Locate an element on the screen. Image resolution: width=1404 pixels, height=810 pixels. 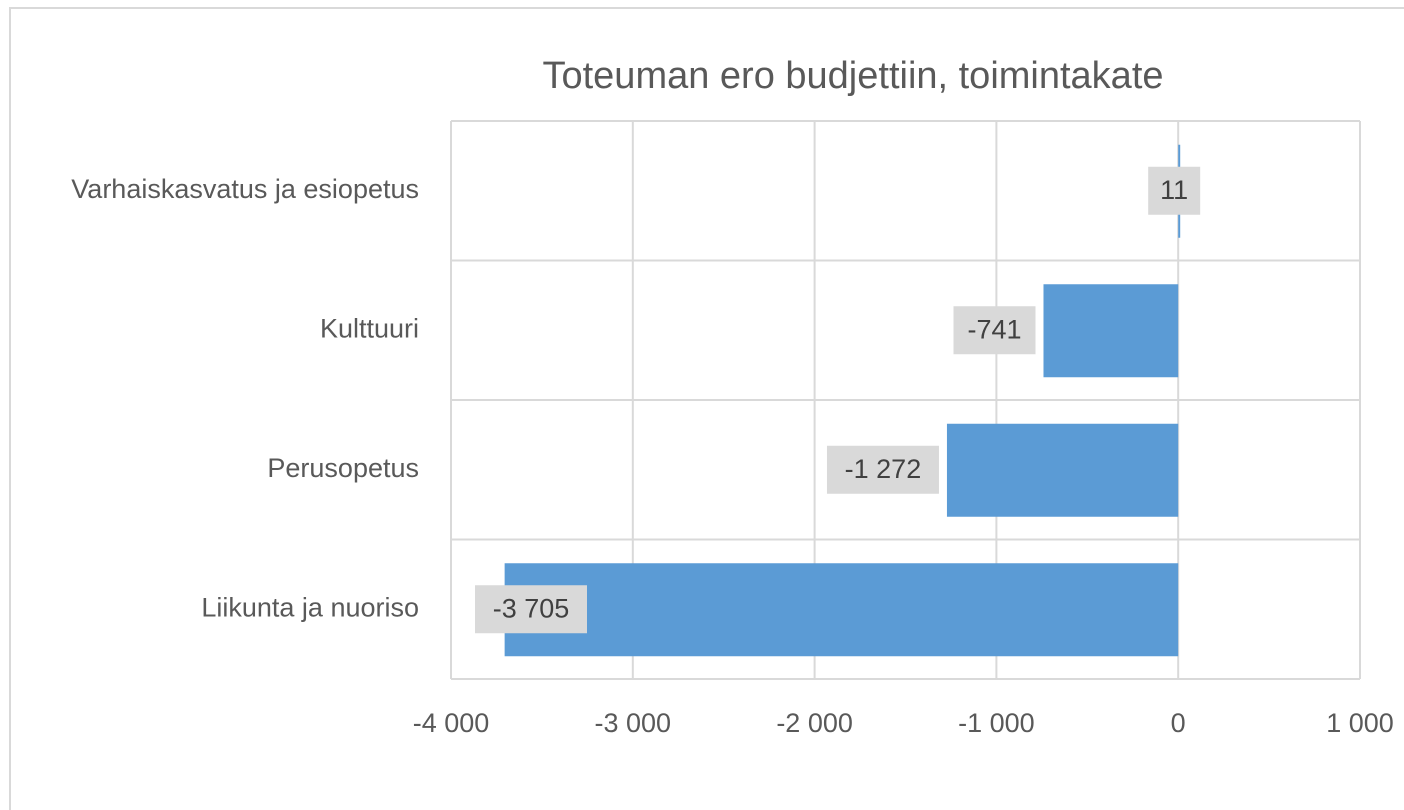
x-tick-label: 1 000 is located at coordinates (1360, 723).